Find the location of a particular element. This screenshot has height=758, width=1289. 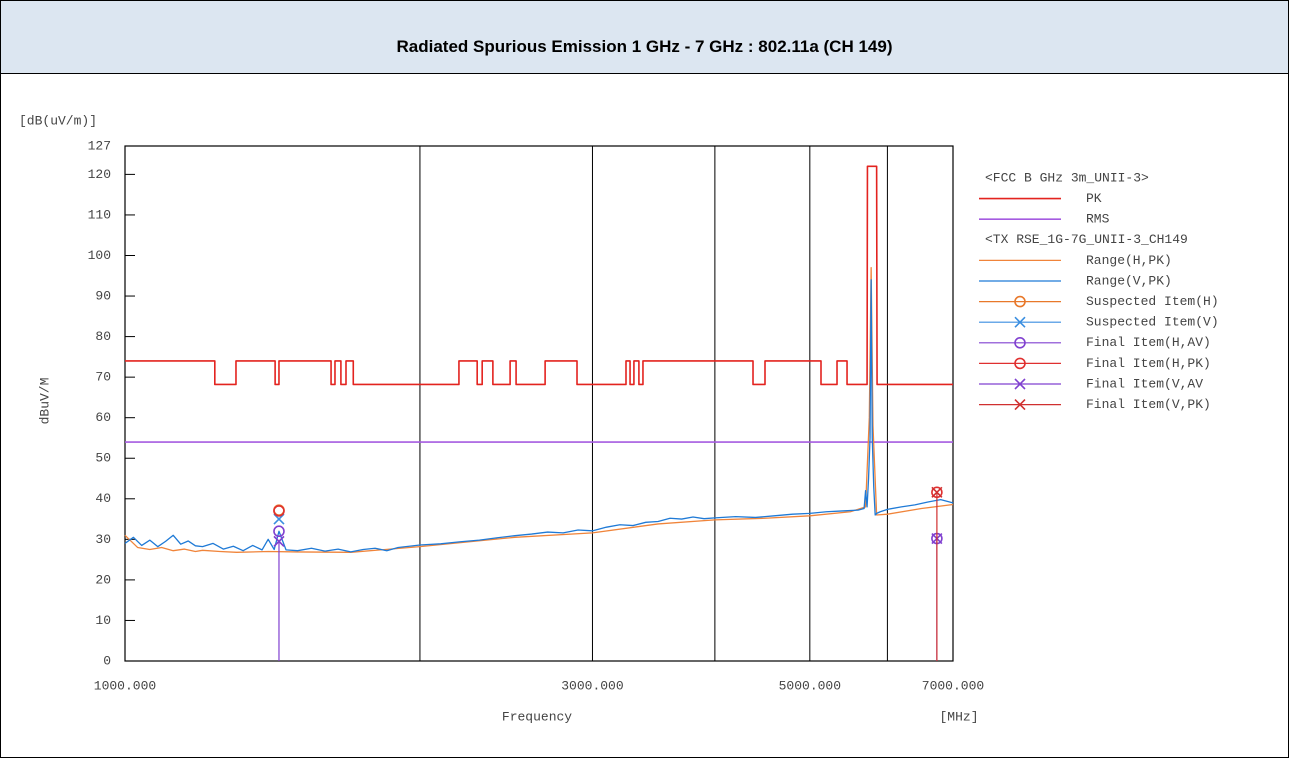

y-tick-label: 70 is located at coordinates (103, 377).